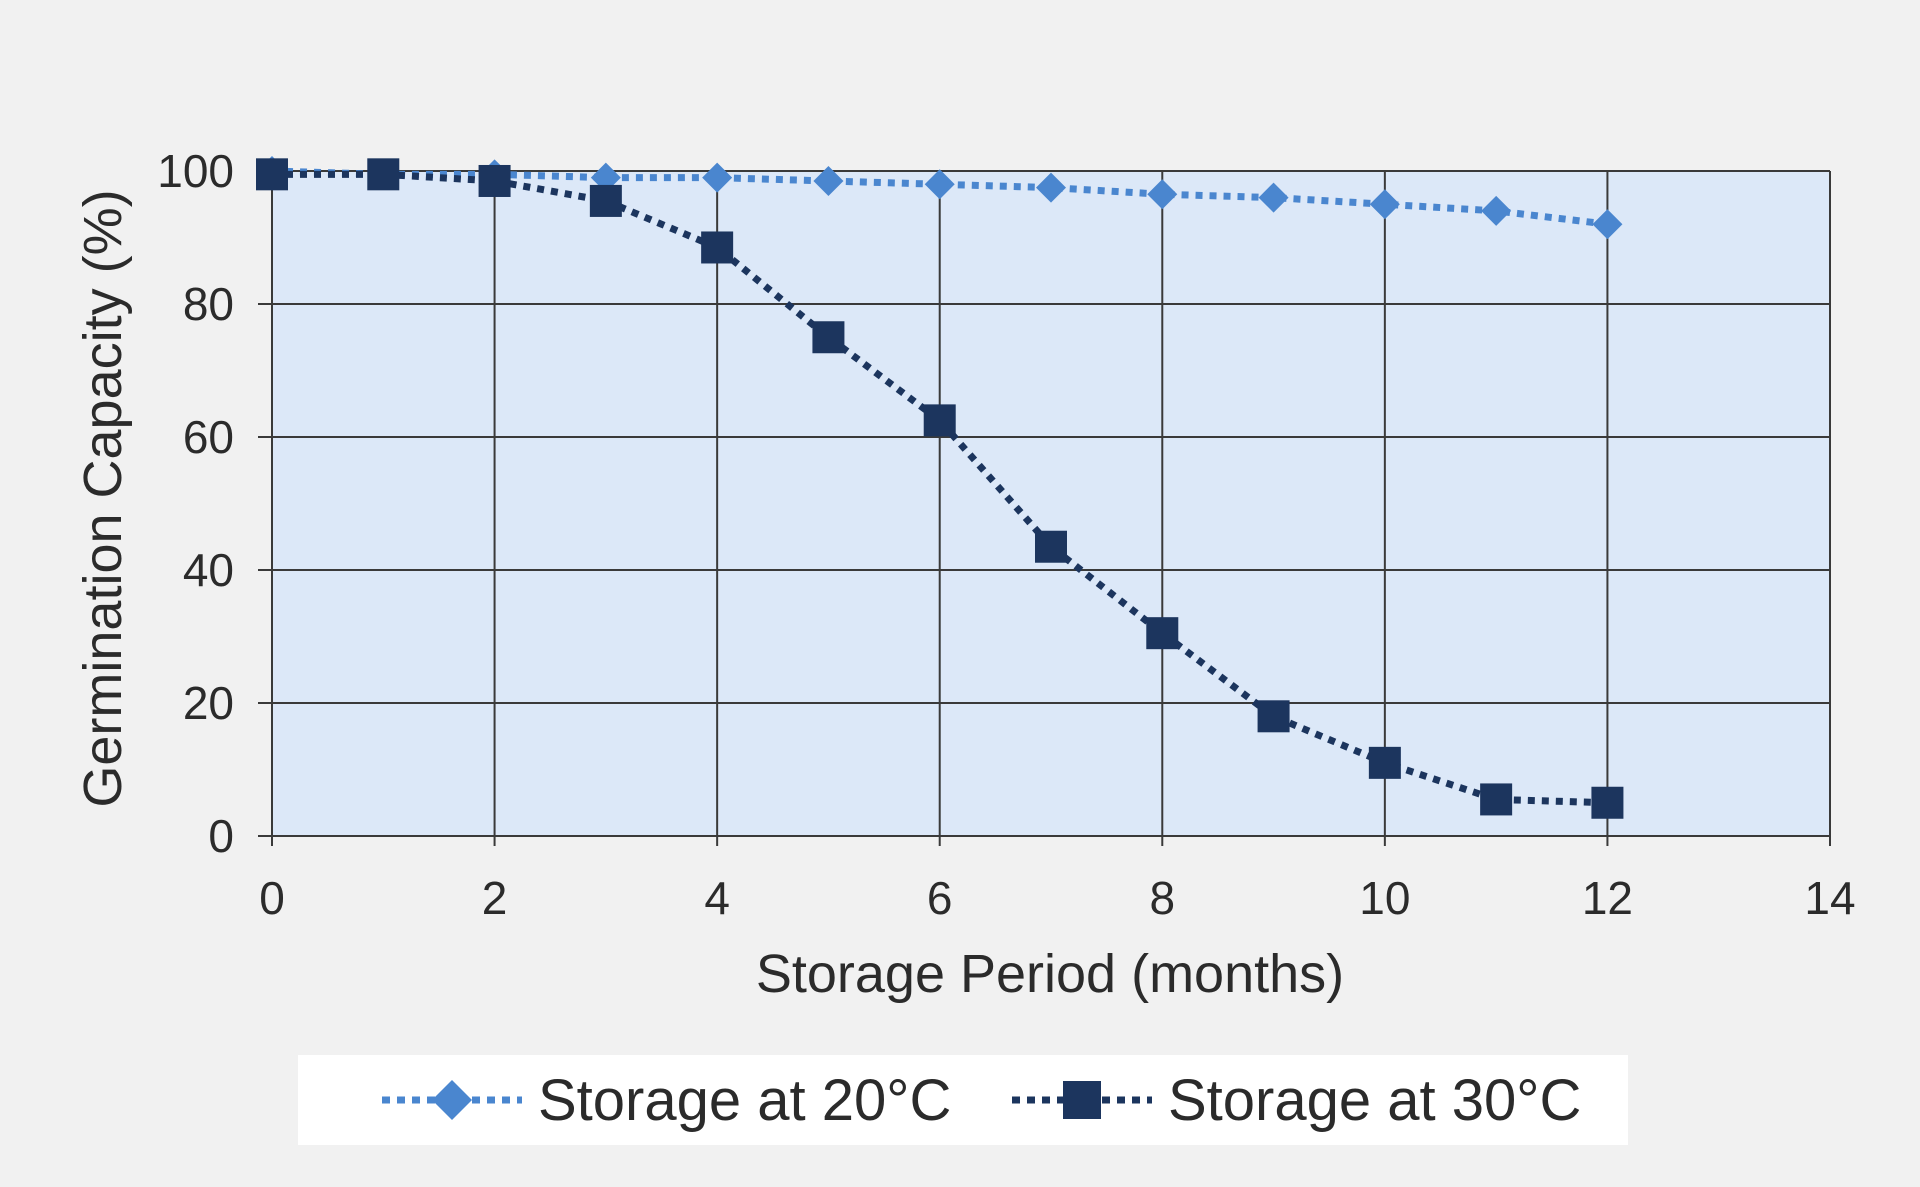  I want to click on y-tick-label: 40, so click(208, 570).